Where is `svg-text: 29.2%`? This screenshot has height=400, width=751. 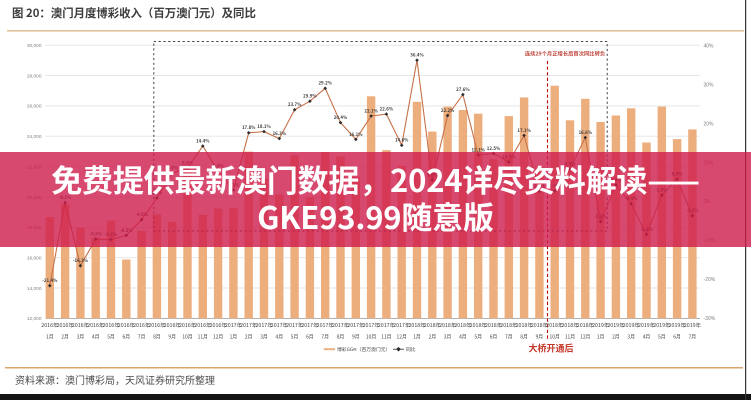
svg-text: 29.2% is located at coordinates (325, 84).